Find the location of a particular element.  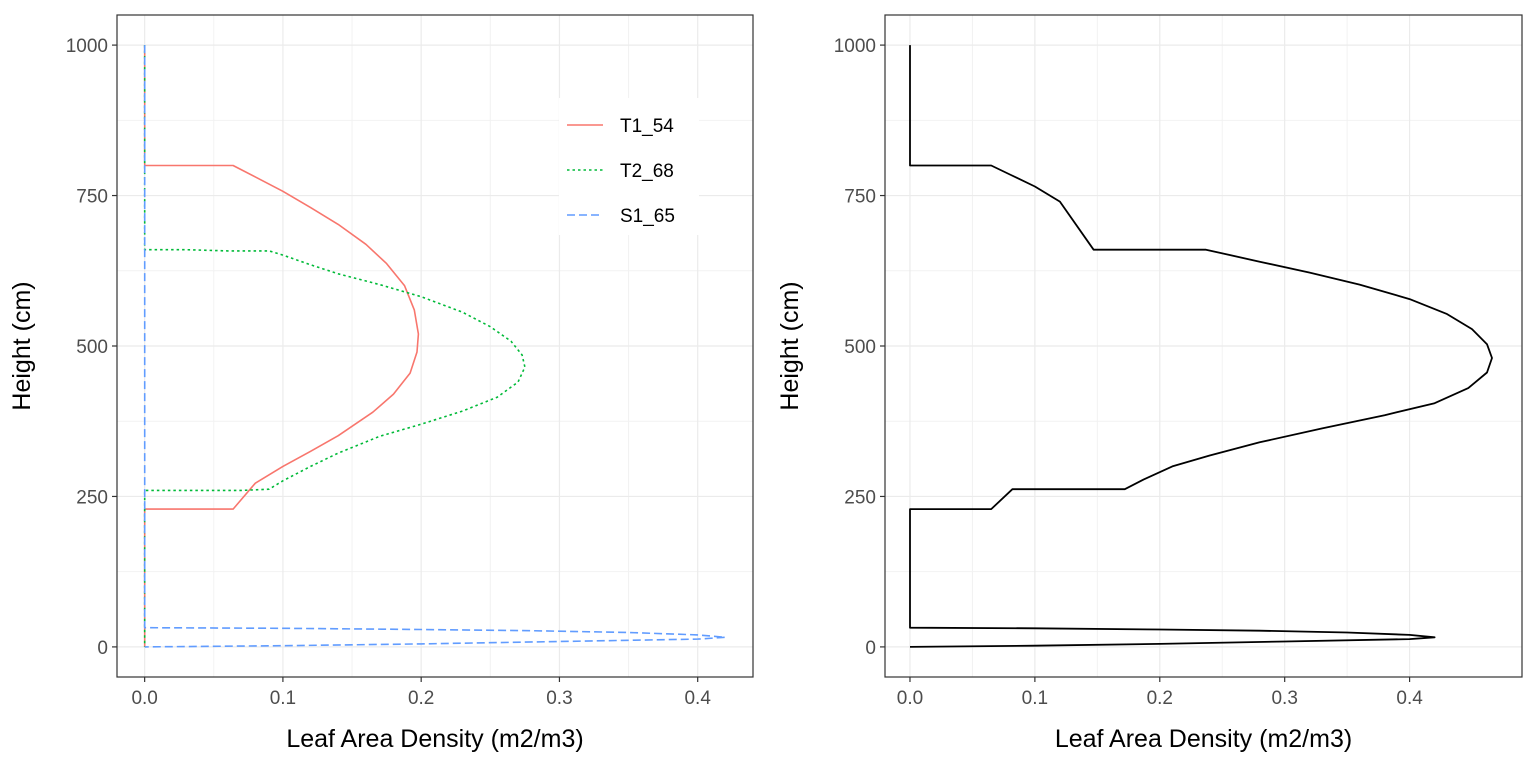

legend-label-t2_68: T2_68 is located at coordinates (647, 171).